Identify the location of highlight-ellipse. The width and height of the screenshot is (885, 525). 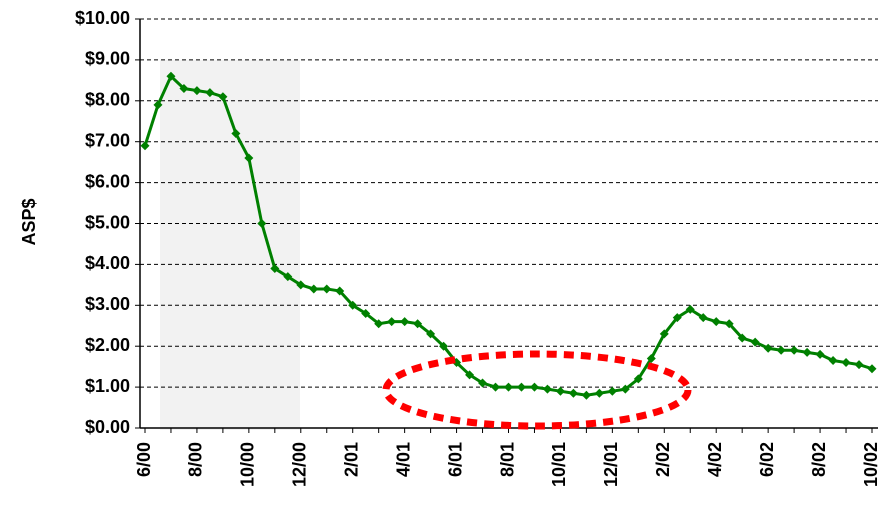
(537, 390).